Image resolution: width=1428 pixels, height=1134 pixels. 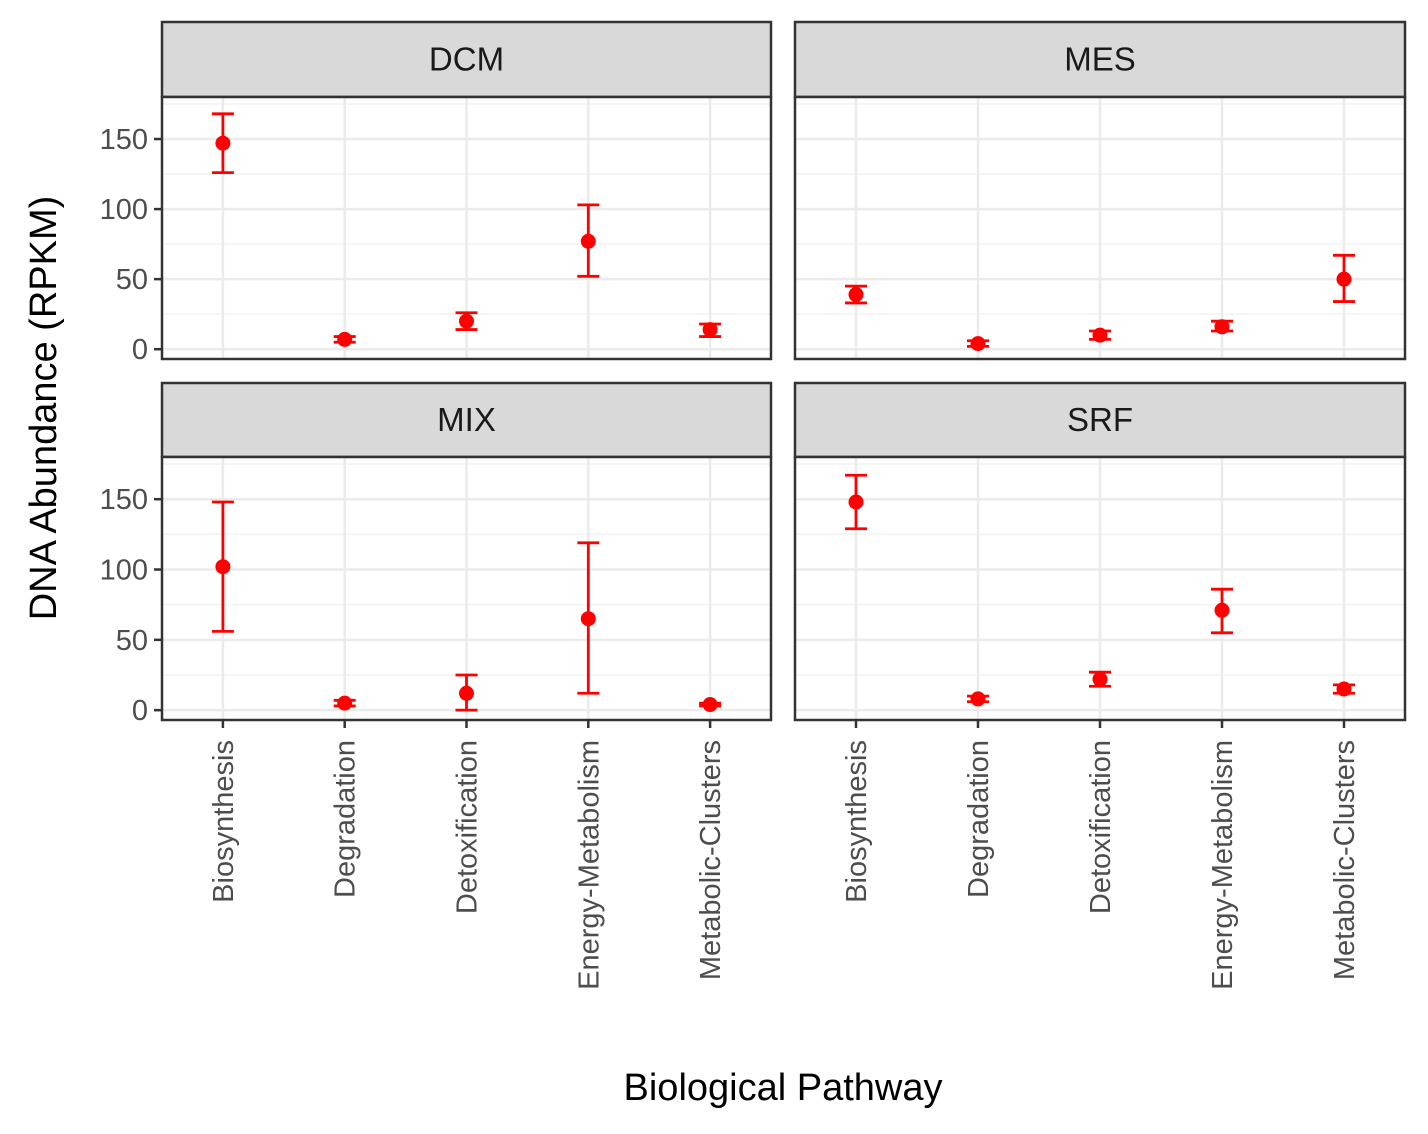 I want to click on facet-strip-label: SRF, so click(x=1100, y=419).